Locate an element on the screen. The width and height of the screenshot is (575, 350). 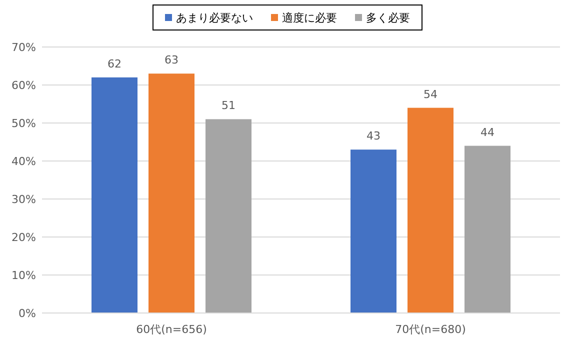
legend-label: あまり必要ない is located at coordinates (214, 18).